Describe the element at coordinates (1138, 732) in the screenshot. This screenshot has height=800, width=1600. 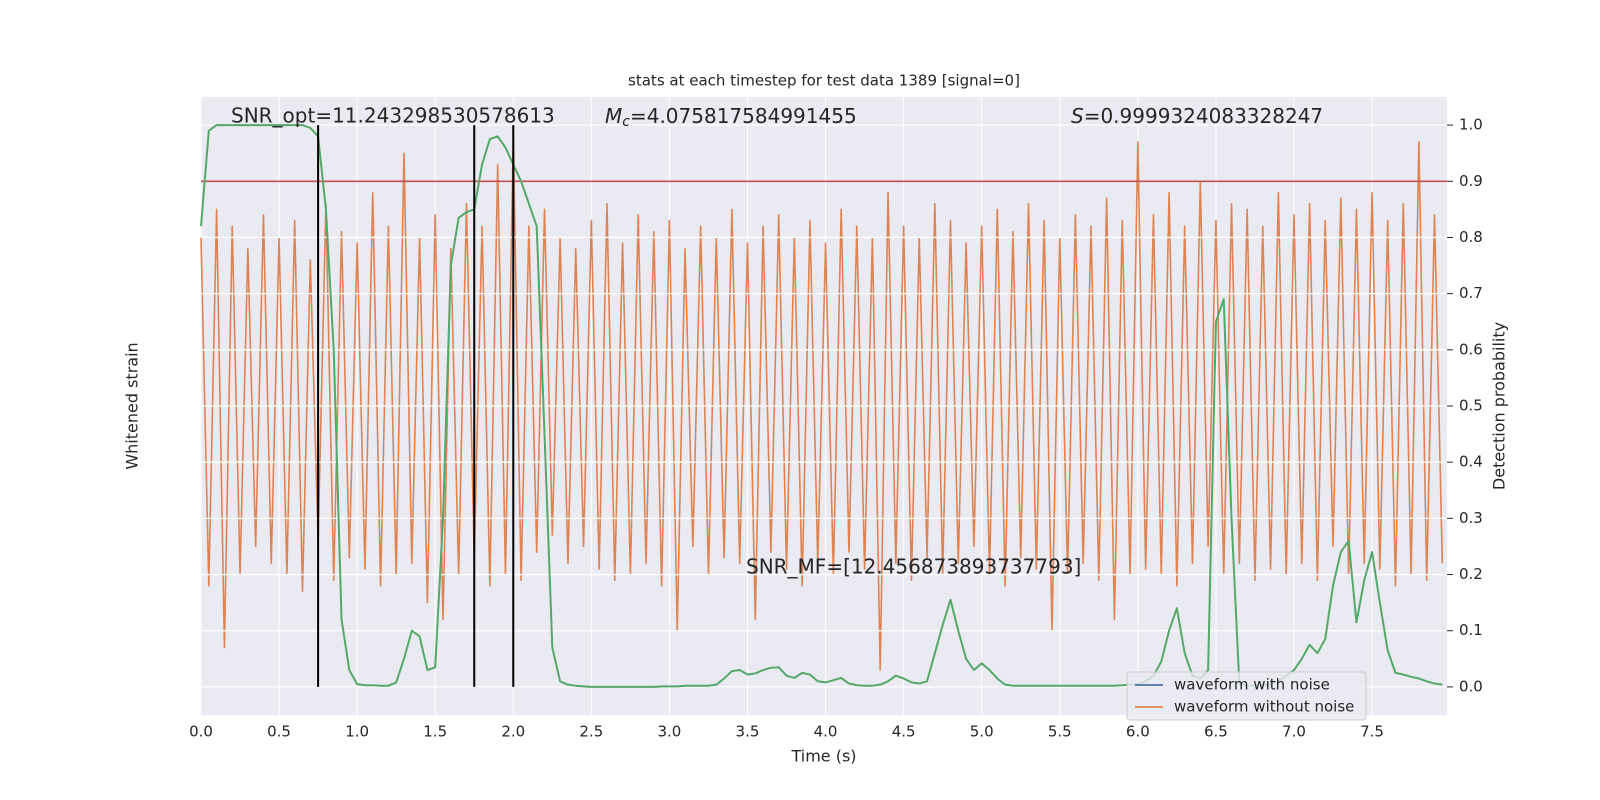
I see `x-tick-label: 6.0` at that location.